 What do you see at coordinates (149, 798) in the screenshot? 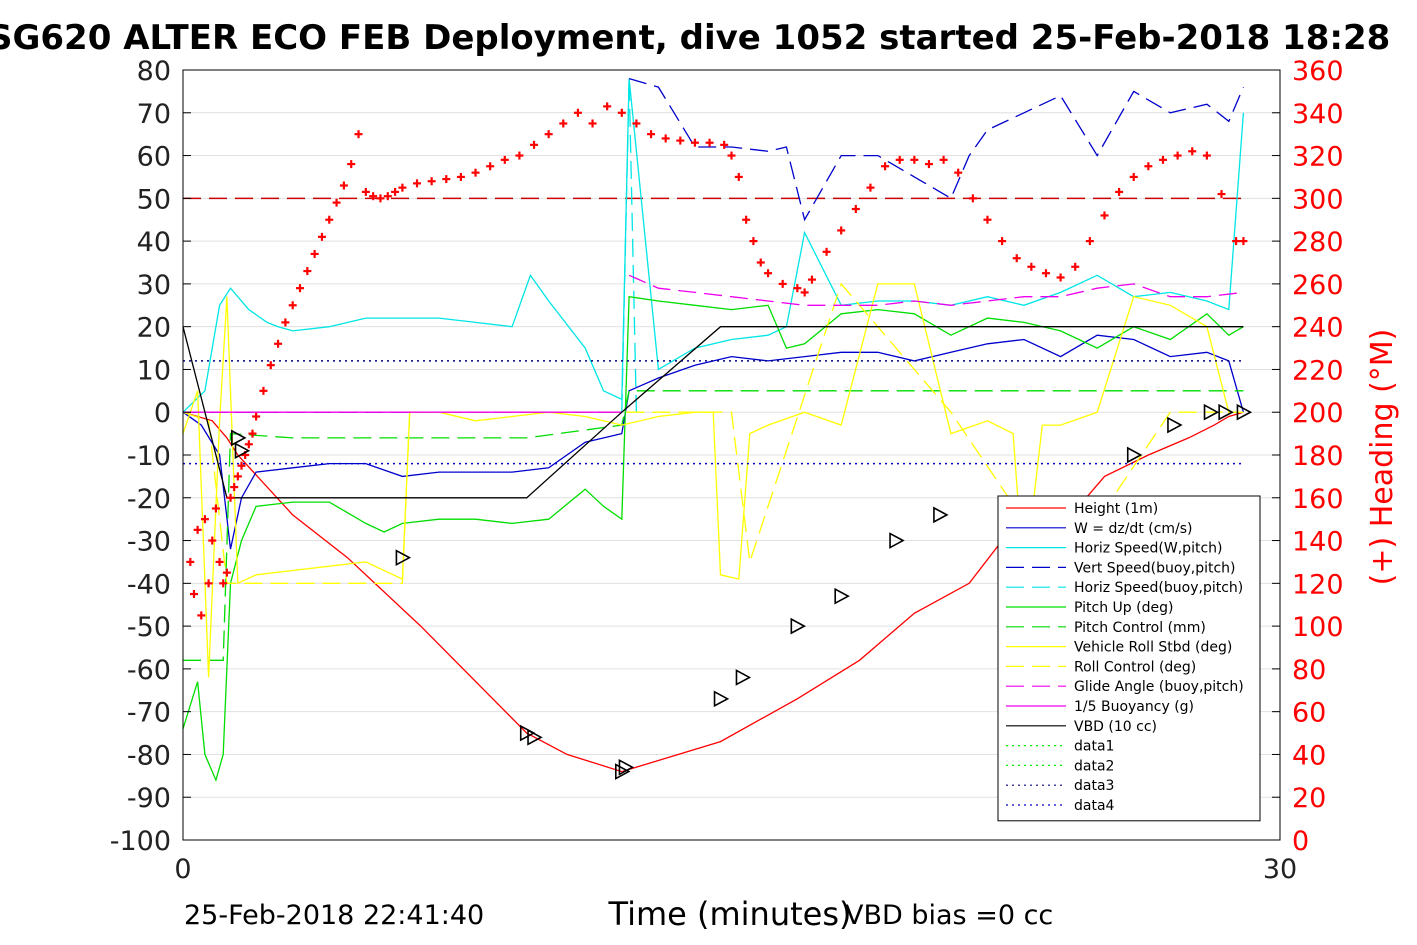
I see `y-left-tick-label: -90` at bounding box center [149, 798].